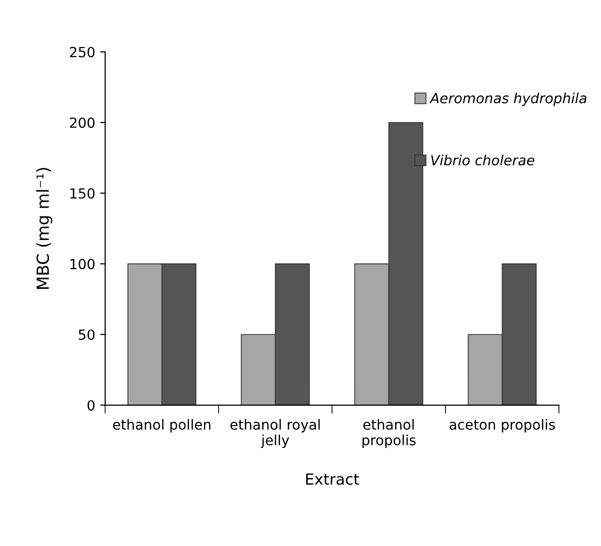  Describe the element at coordinates (82, 264) in the screenshot. I see `y-tick-label: 100` at that location.